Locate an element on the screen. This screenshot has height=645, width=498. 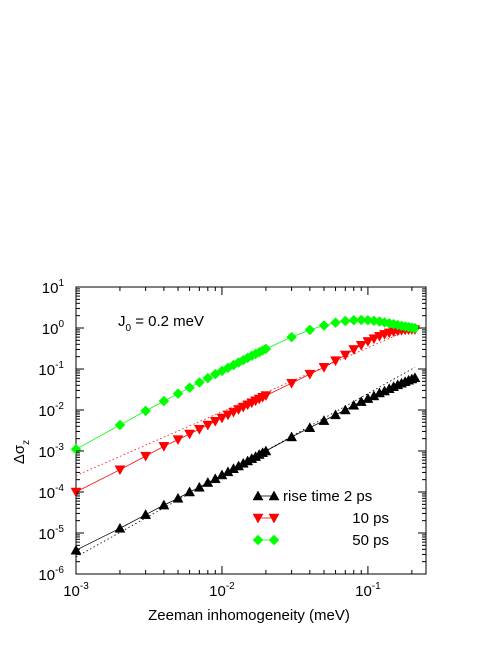
y-tick-label: 10⁻⁵ is located at coordinates (51, 533).